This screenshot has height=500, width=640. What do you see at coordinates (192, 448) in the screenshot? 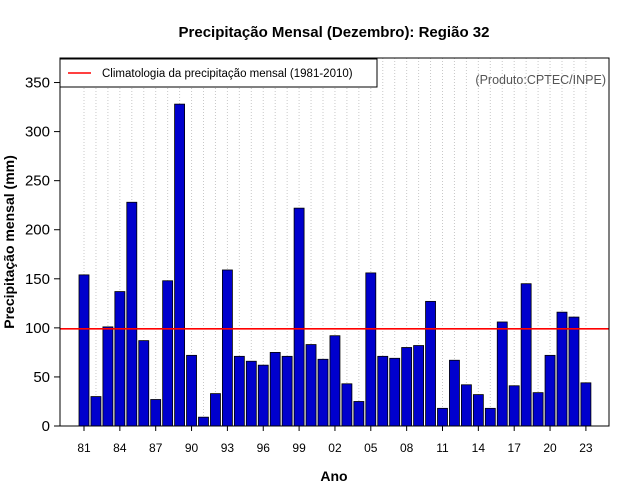
I see `x-tick-label: 90` at bounding box center [192, 448].